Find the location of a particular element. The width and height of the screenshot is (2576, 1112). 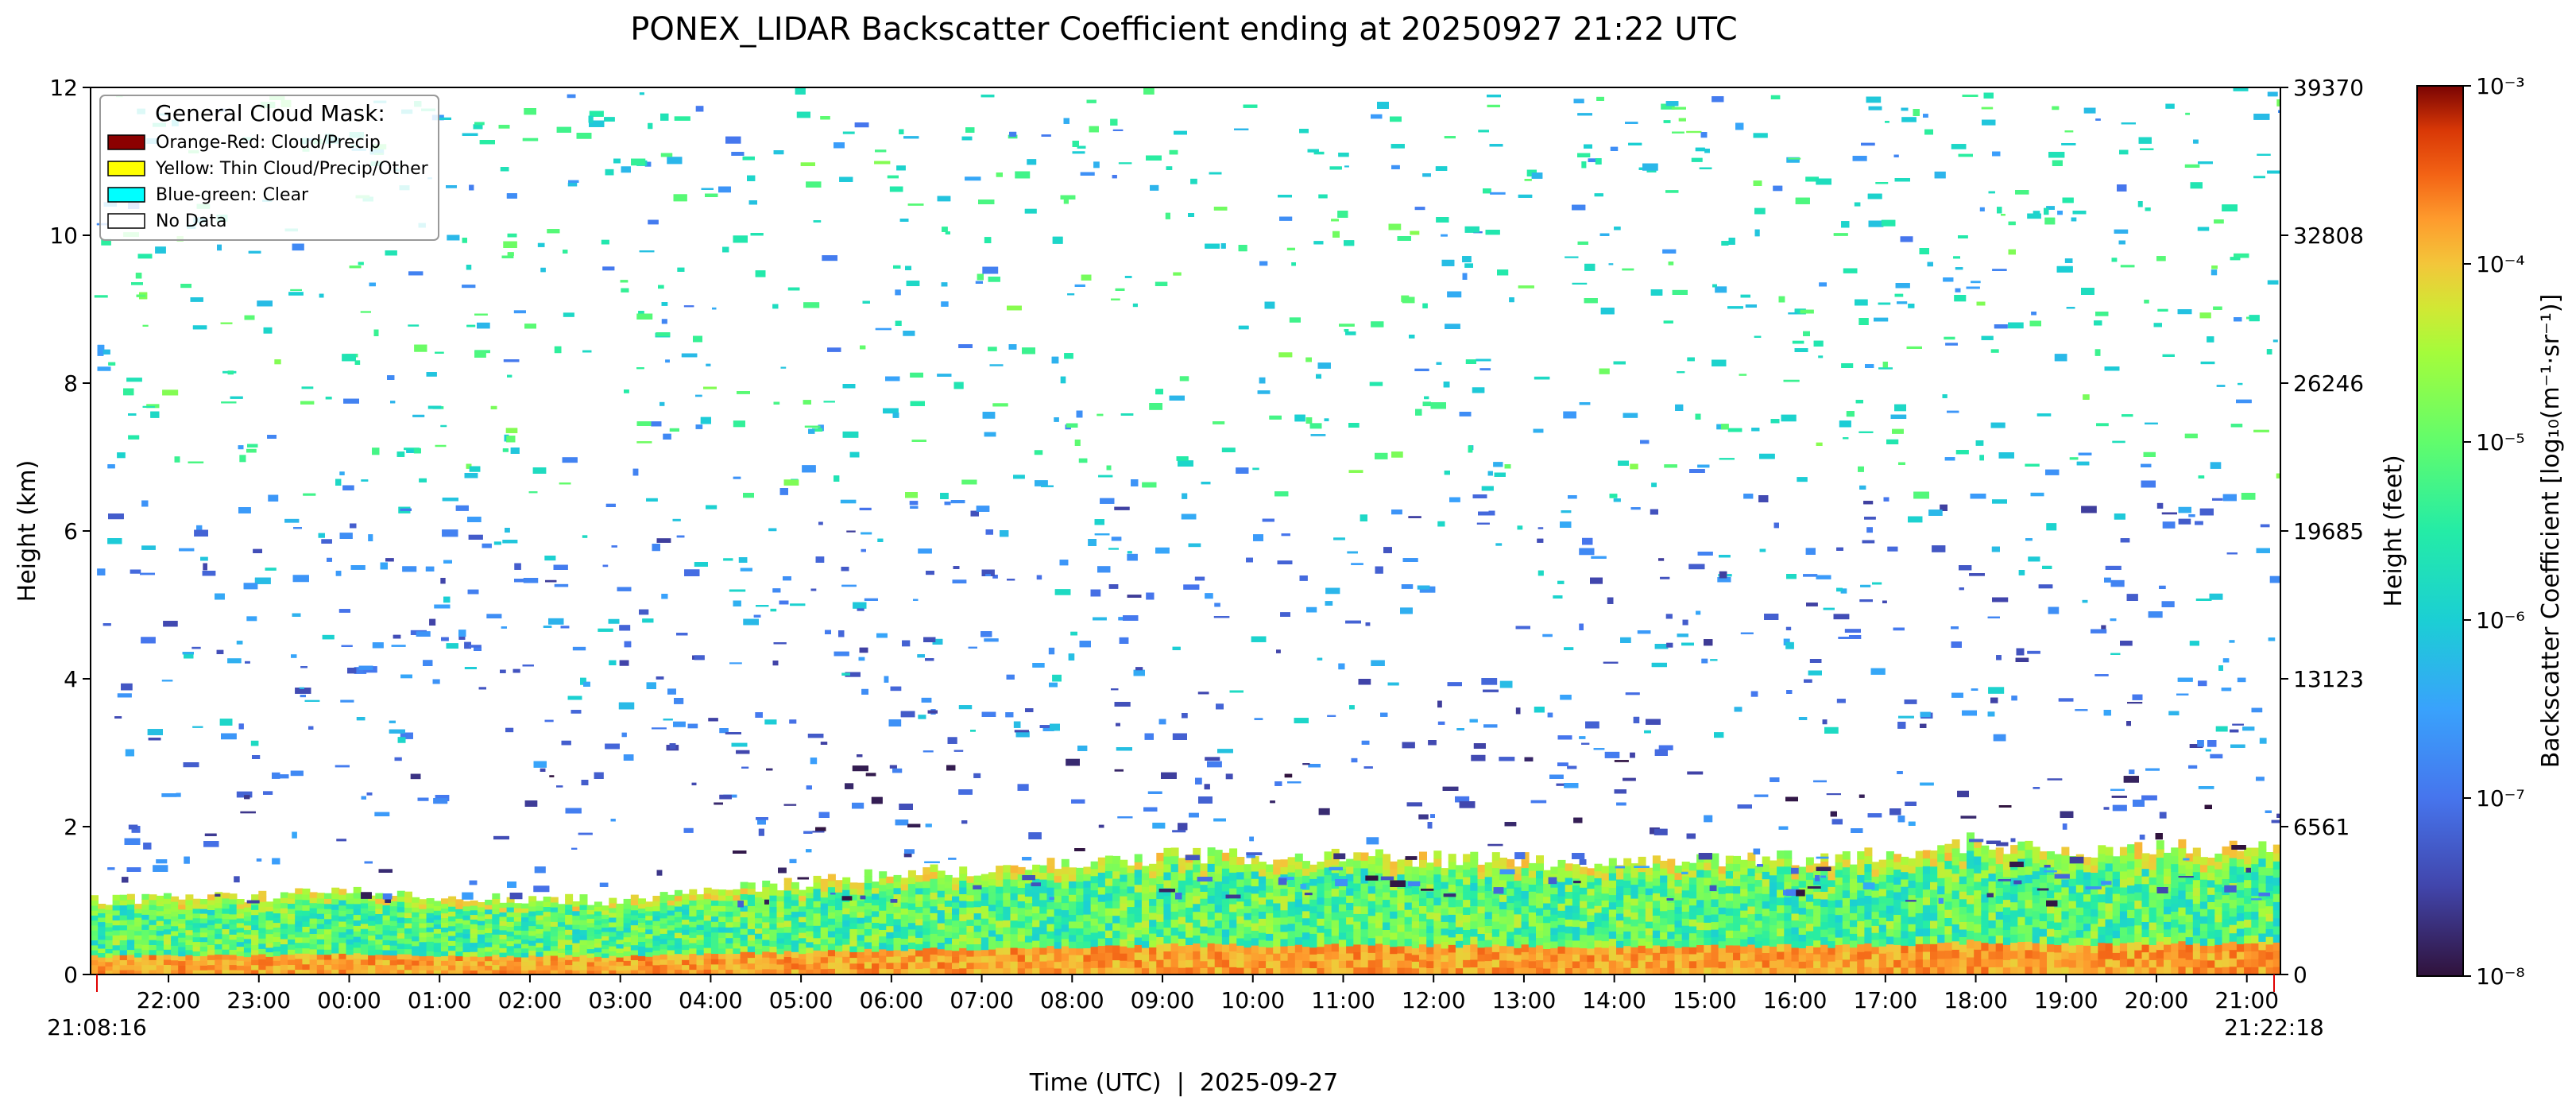

legend-label: Orange-Red: Cloud/Precip is located at coordinates (268, 143).